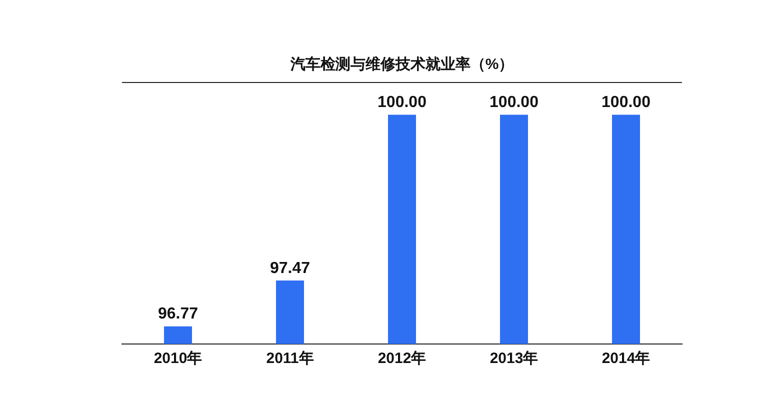  What do you see at coordinates (401, 64) in the screenshot?
I see `chart-title: 汽车检测与维修技术就业率（%）` at bounding box center [401, 64].